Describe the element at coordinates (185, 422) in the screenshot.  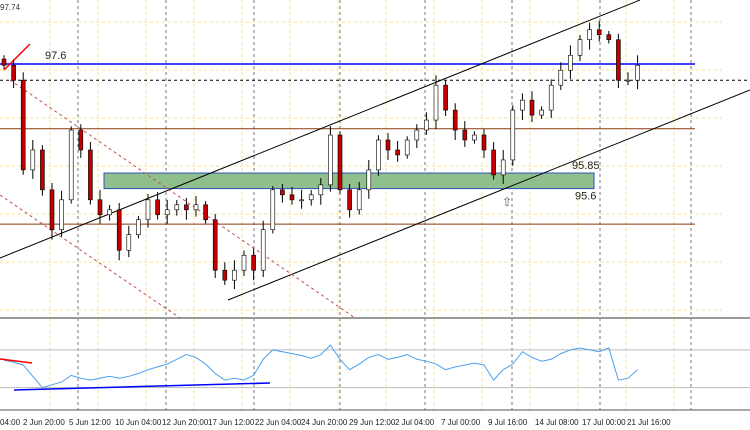
I see `x-tick-label: 12 Jun 20:00` at that location.